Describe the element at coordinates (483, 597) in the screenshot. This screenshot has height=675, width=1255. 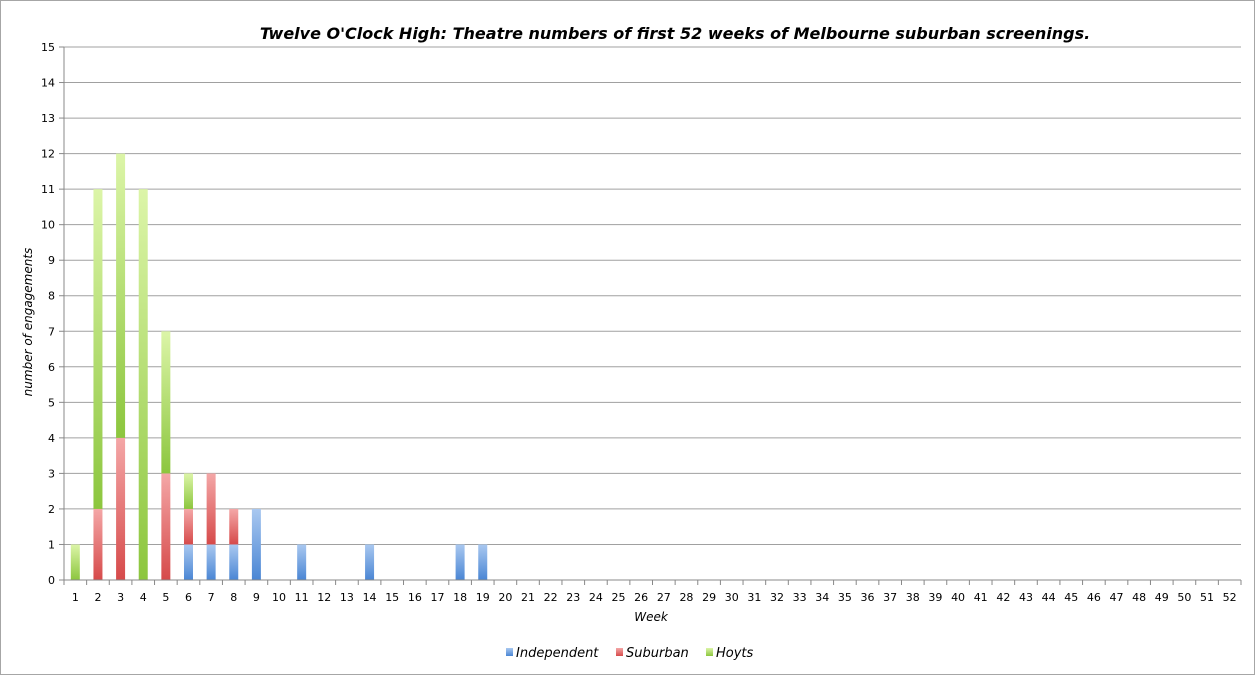
I see `x-tick-label: 19` at that location.